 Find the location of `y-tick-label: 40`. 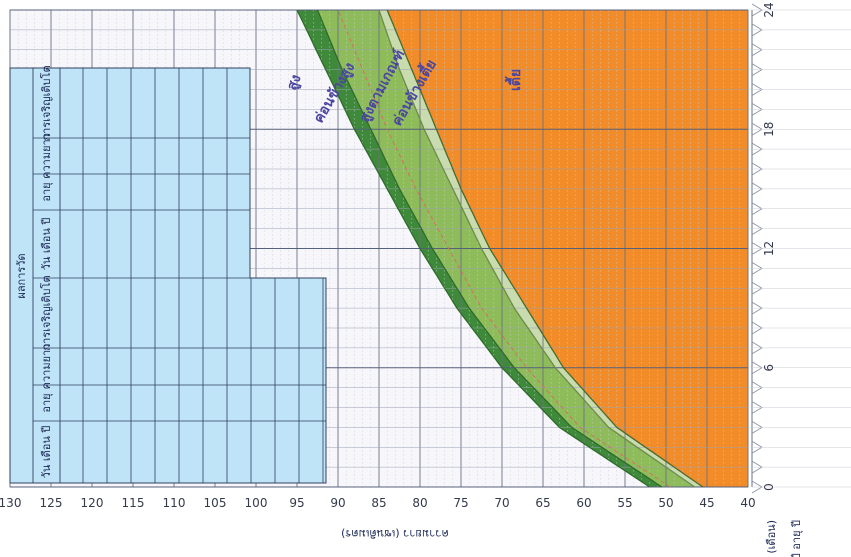

y-tick-label: 40 is located at coordinates (747, 503).